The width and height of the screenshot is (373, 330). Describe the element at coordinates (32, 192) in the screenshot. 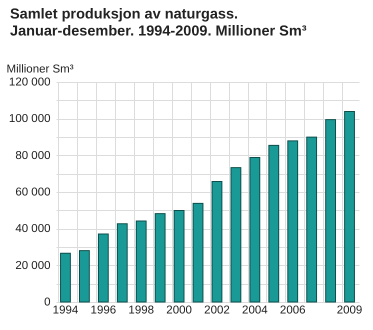

I see `y-tick-label: 60 000` at that location.